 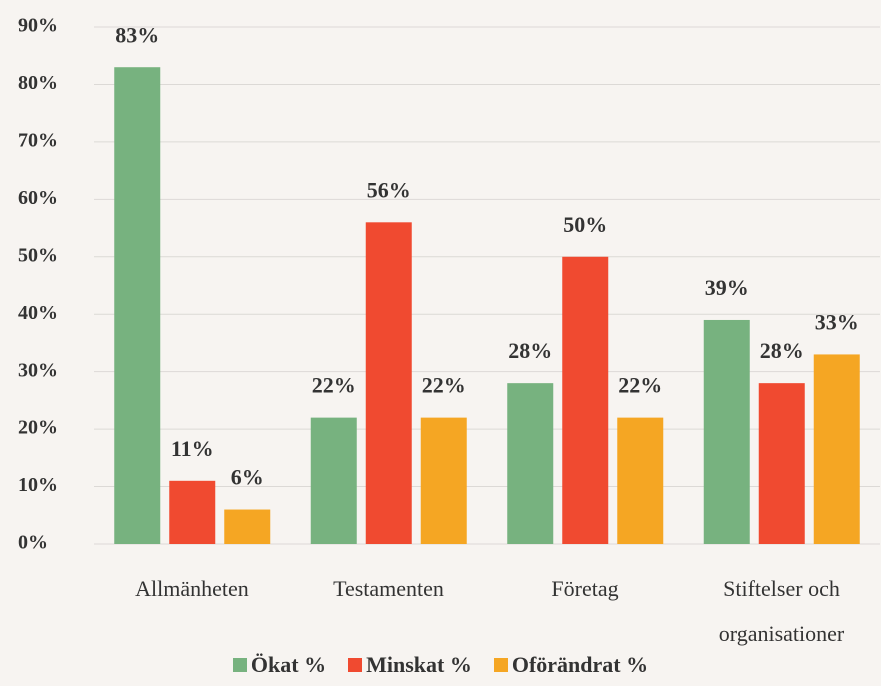 What do you see at coordinates (727, 287) in the screenshot?
I see `data-label: 39%` at bounding box center [727, 287].